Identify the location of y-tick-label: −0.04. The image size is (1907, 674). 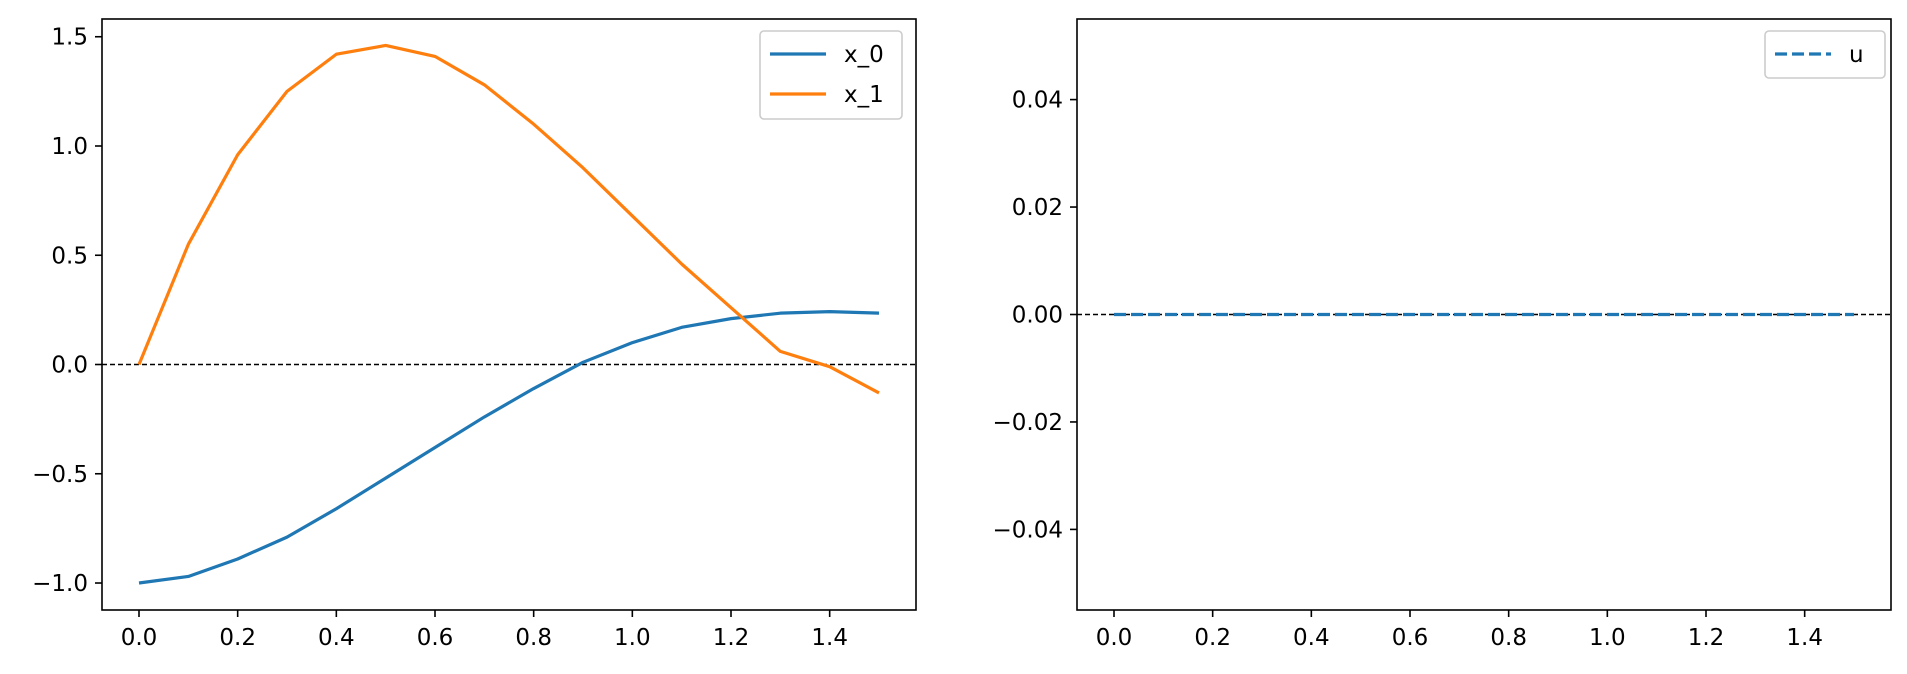
(1028, 530).